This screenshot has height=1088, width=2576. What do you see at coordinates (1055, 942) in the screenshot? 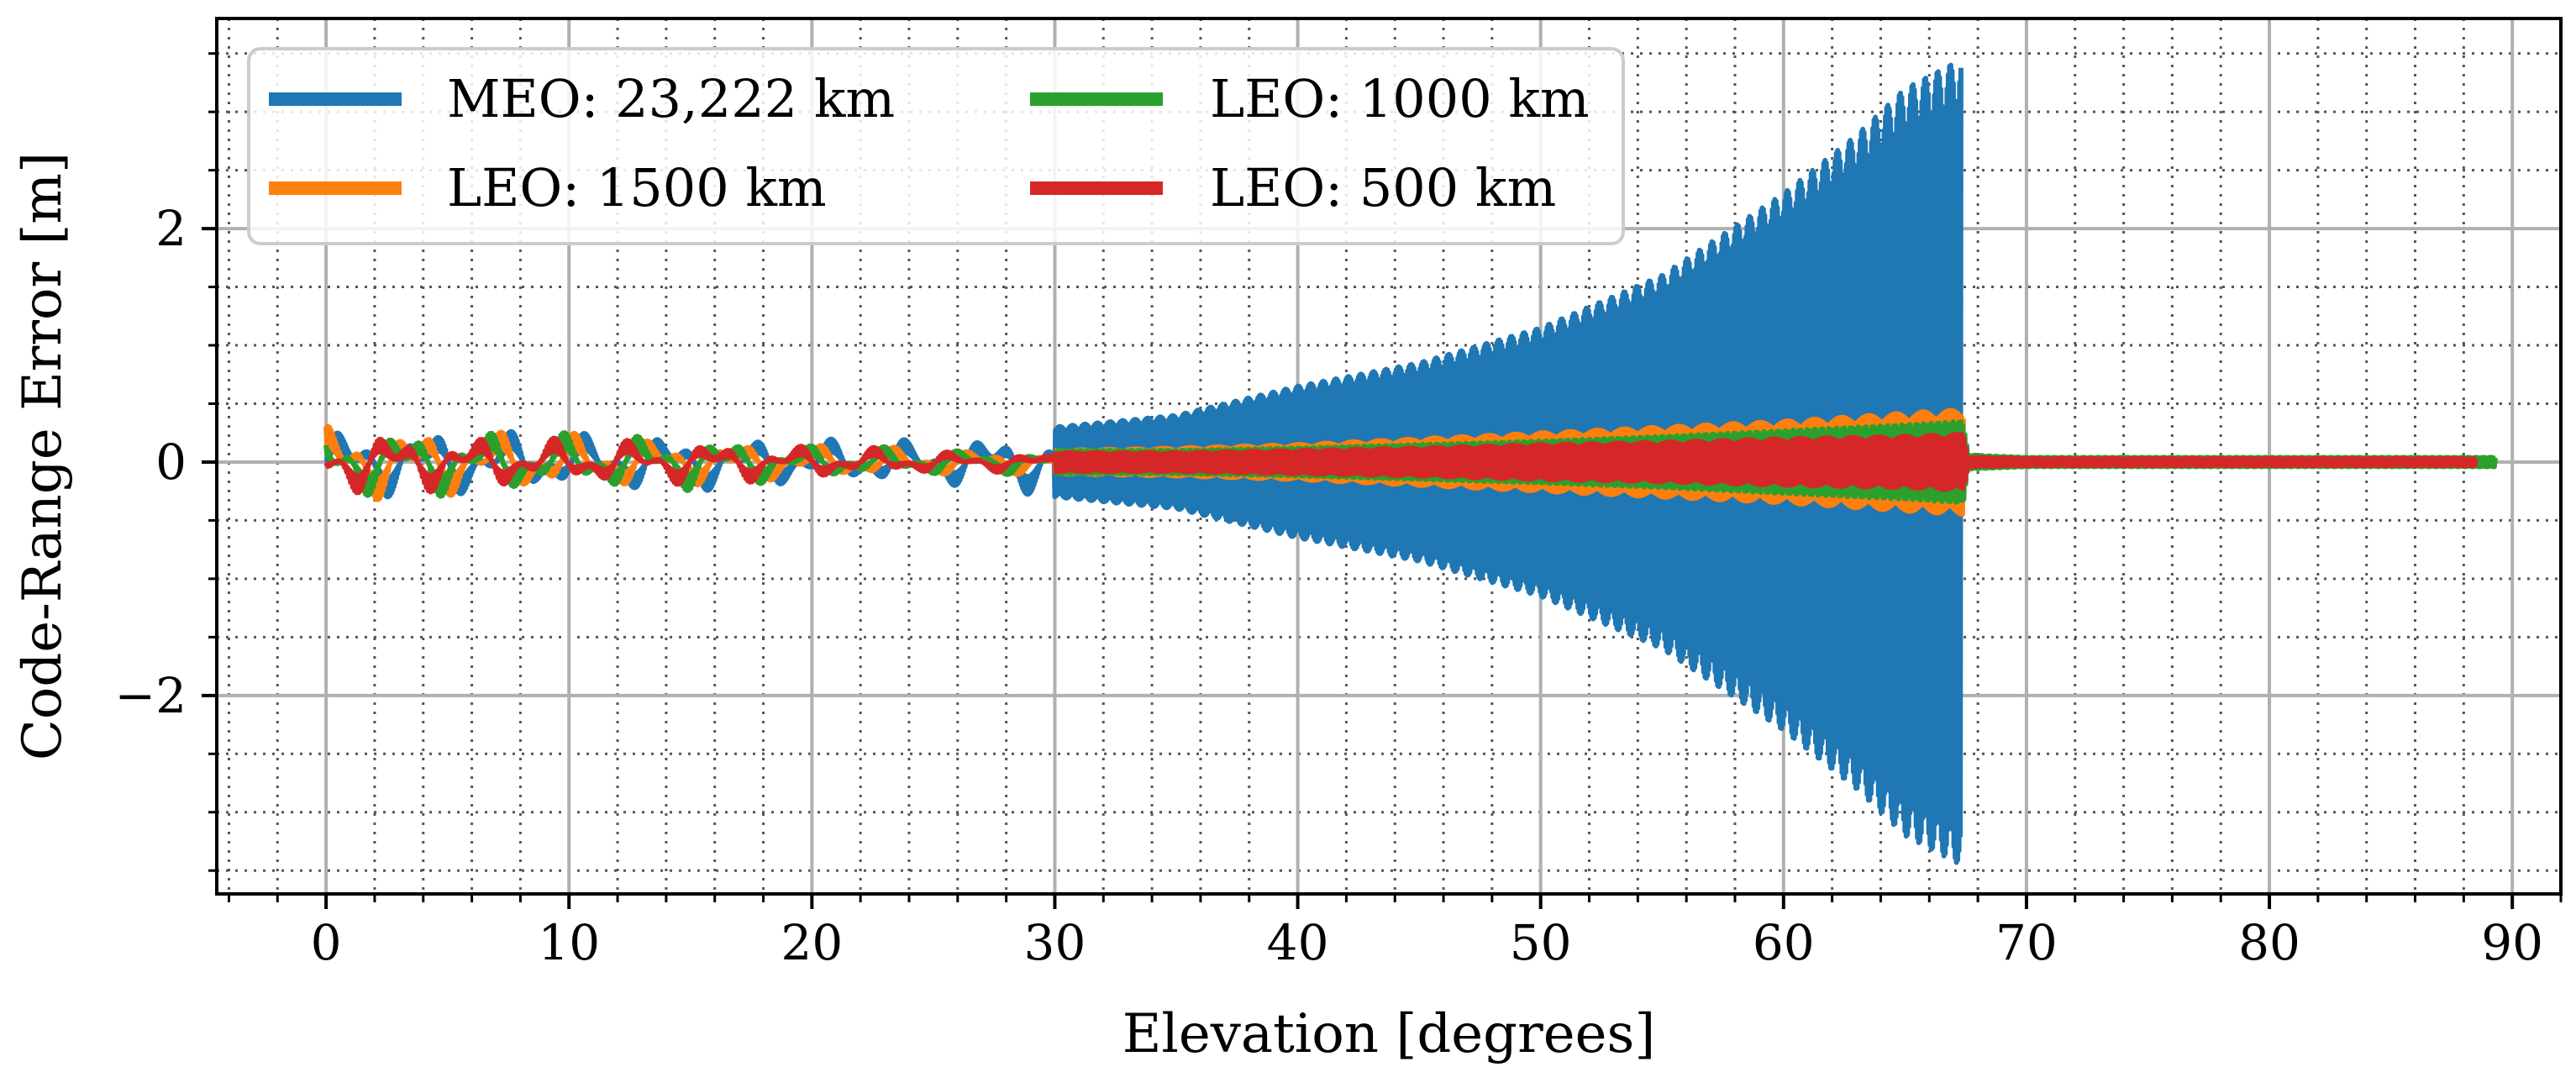
I see `x-tick-label: 30` at bounding box center [1055, 942].